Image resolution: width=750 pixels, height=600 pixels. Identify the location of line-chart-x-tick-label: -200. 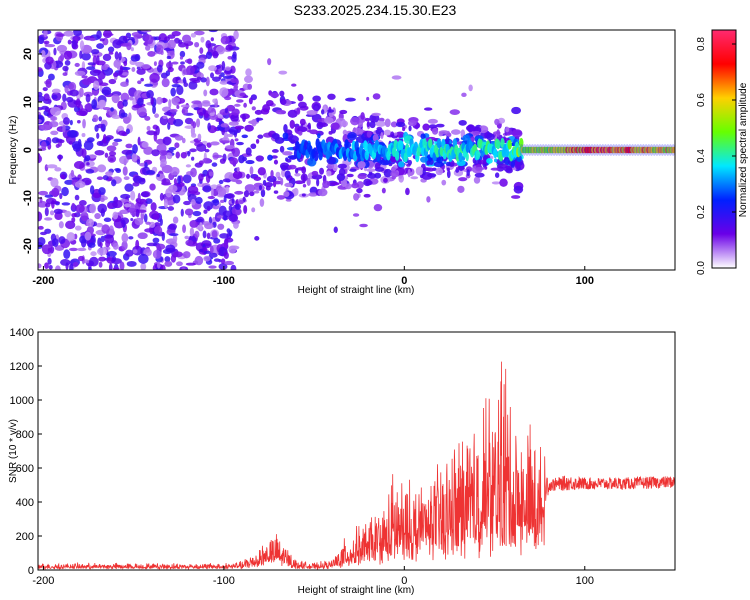
(43, 581).